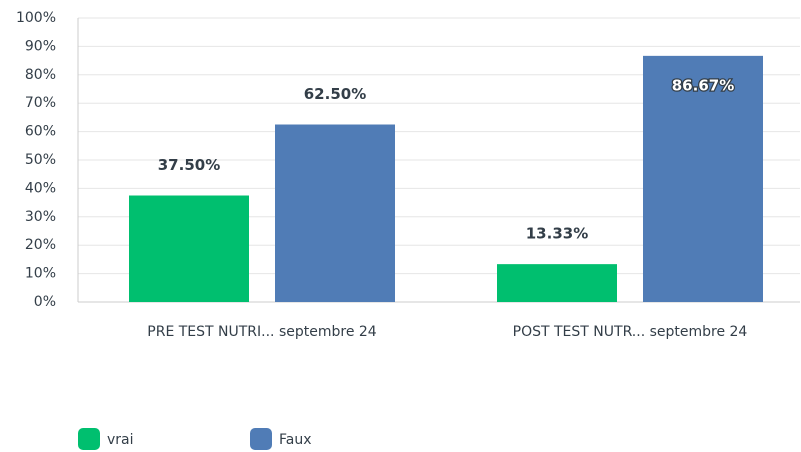 The image size is (801, 452). Describe the element at coordinates (262, 332) in the screenshot. I see `x-tick-label: PRE TEST NUTRI... septembre 24` at that location.